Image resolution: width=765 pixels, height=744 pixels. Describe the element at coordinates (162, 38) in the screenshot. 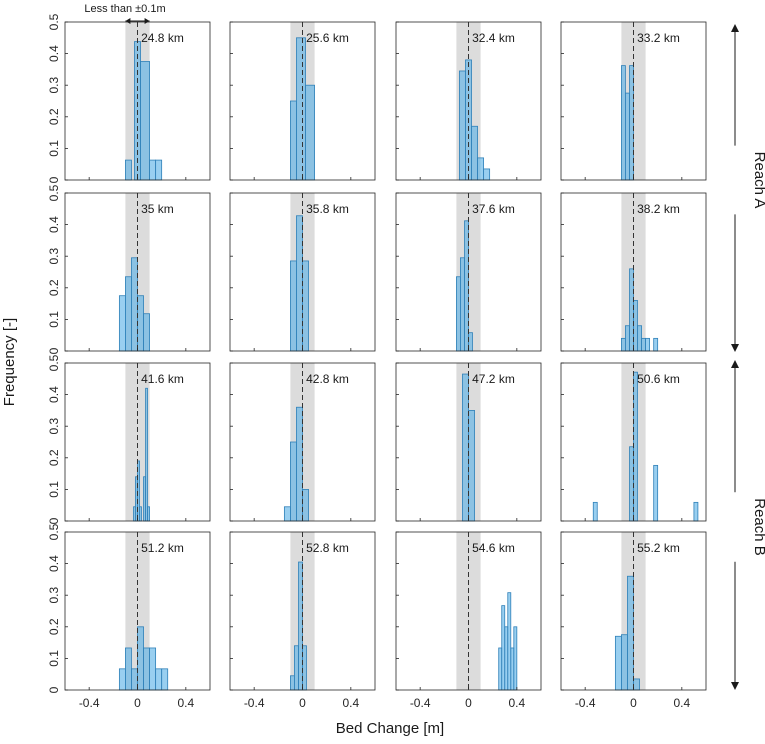

I see `panel-title: 24.8 km` at that location.